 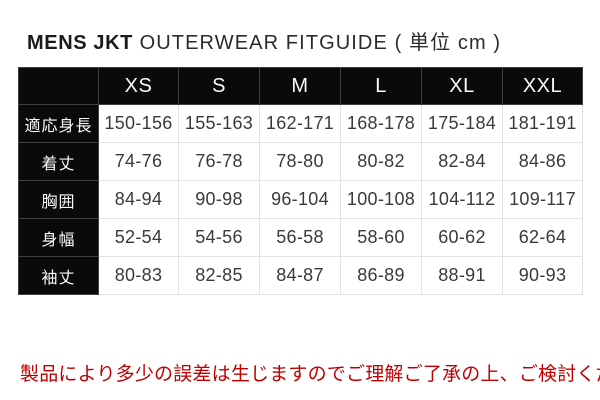 What do you see at coordinates (381, 199) in the screenshot?
I see `size-cell: 100-108` at bounding box center [381, 199].